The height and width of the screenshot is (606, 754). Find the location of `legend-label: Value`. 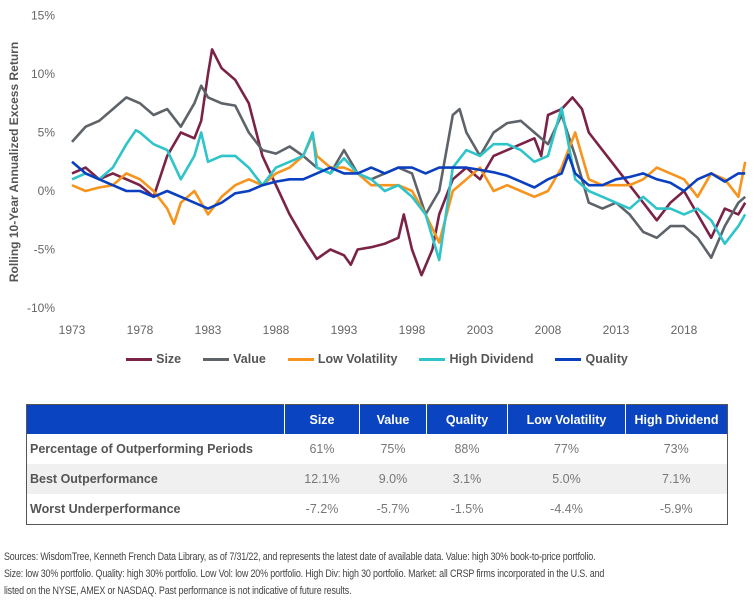

legend-label: Value is located at coordinates (249, 359).